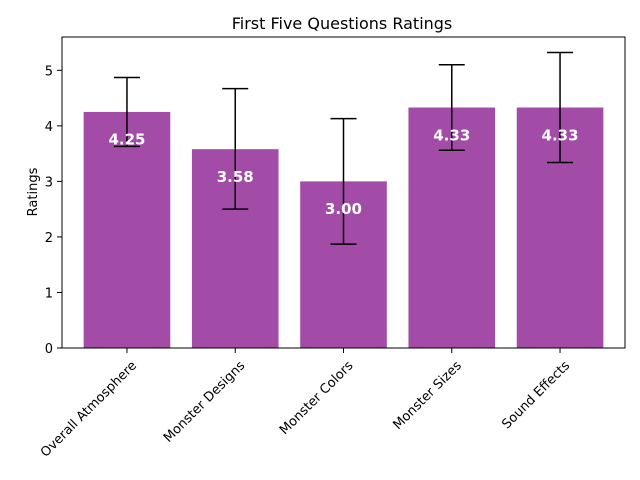 This screenshot has height=480, width=640. What do you see at coordinates (536, 395) in the screenshot?
I see `x-tick-label: Sound Effects` at bounding box center [536, 395].